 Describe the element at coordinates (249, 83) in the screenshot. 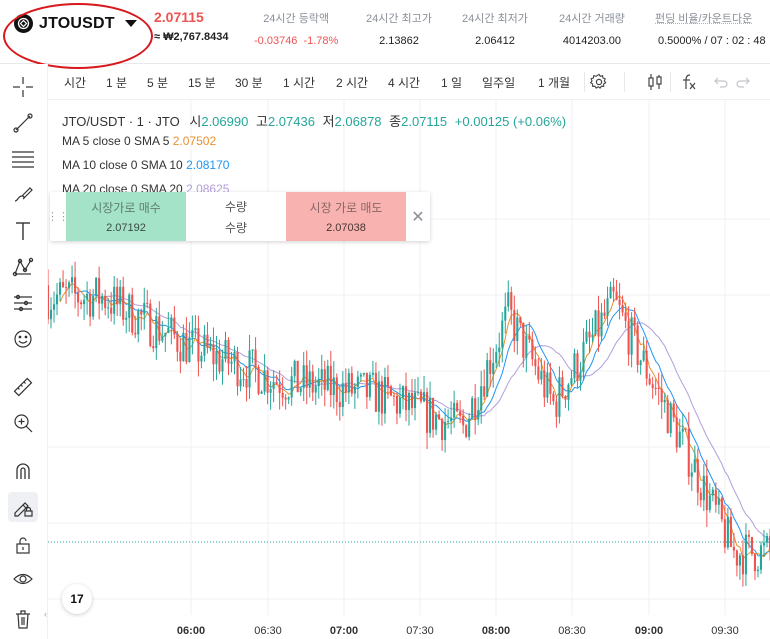

I see `timeframe-30m: 30 분` at that location.